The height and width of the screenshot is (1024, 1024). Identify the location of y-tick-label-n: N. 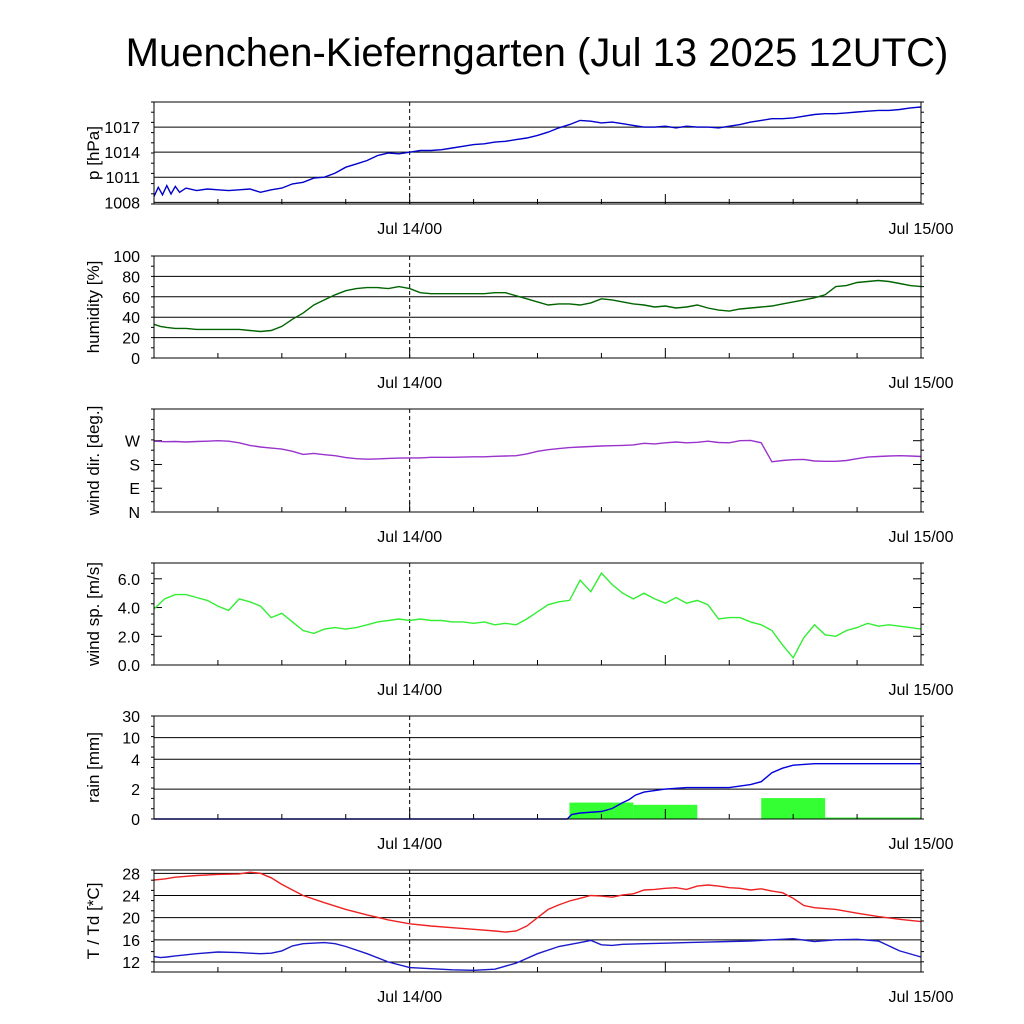
(134, 513).